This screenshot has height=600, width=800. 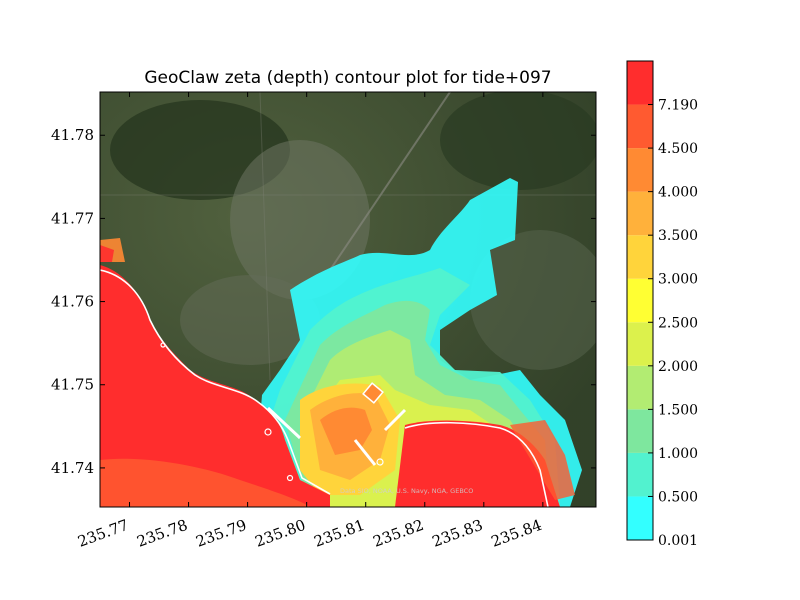 What do you see at coordinates (516, 533) in the screenshot?
I see `x-tick-label: 235.84` at bounding box center [516, 533].